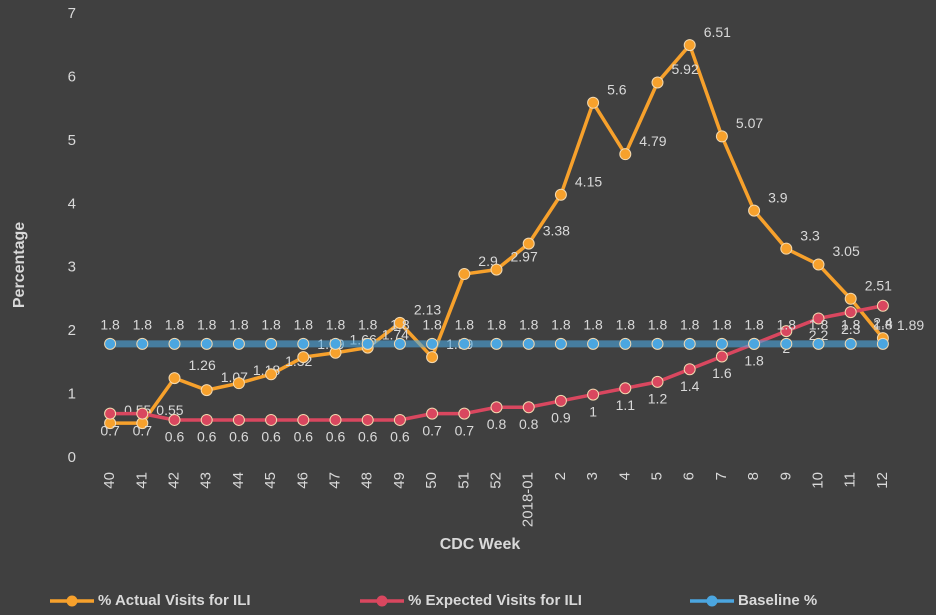 Image resolution: width=936 pixels, height=615 pixels. What do you see at coordinates (334, 480) in the screenshot?
I see `x-tick-label: 47` at bounding box center [334, 480].